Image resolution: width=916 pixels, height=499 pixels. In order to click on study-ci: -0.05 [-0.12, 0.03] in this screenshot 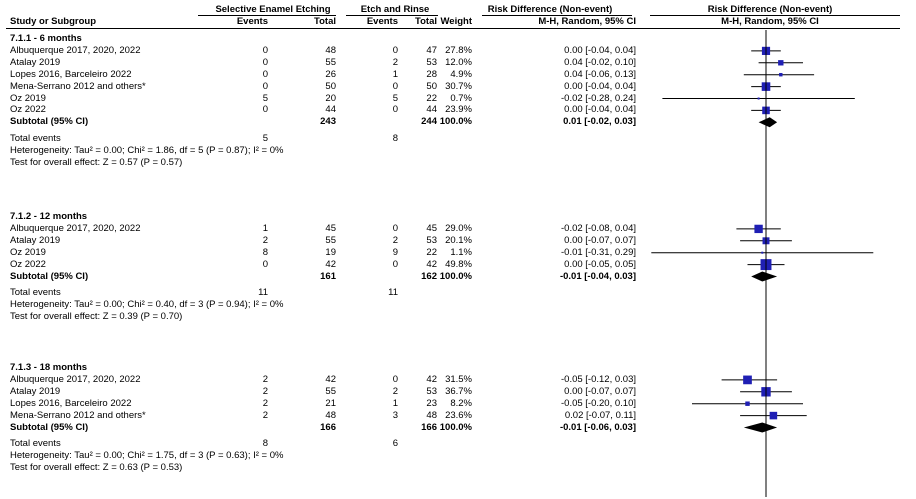, I will do `click(598, 379)`.